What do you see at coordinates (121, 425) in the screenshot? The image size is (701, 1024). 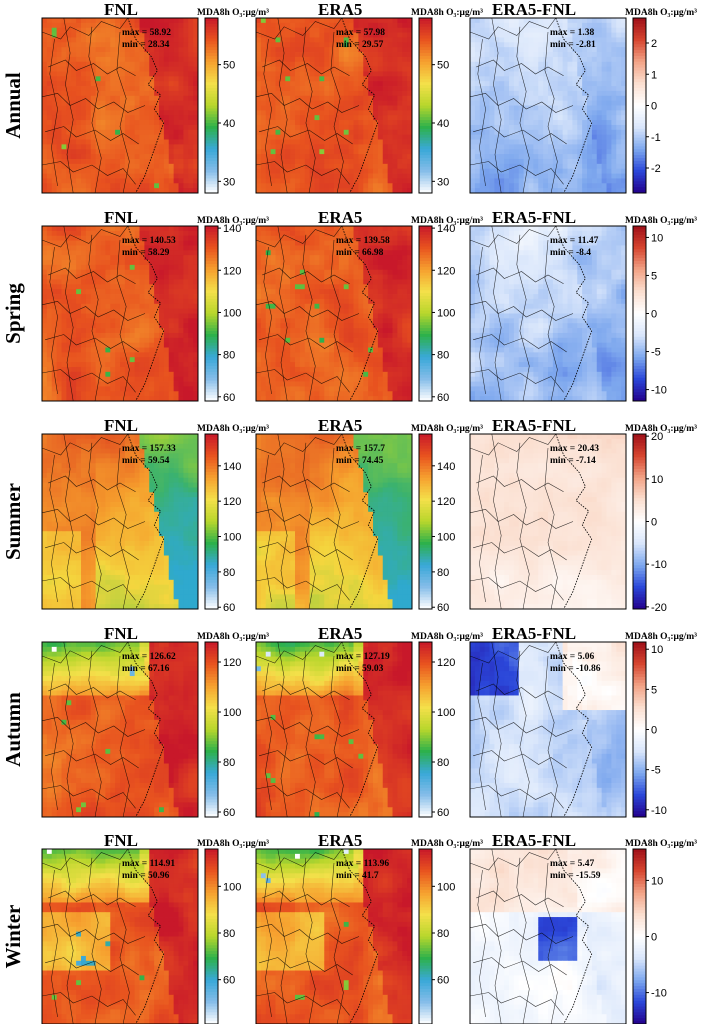 I see `column-title-fnl: FNL` at bounding box center [121, 425].